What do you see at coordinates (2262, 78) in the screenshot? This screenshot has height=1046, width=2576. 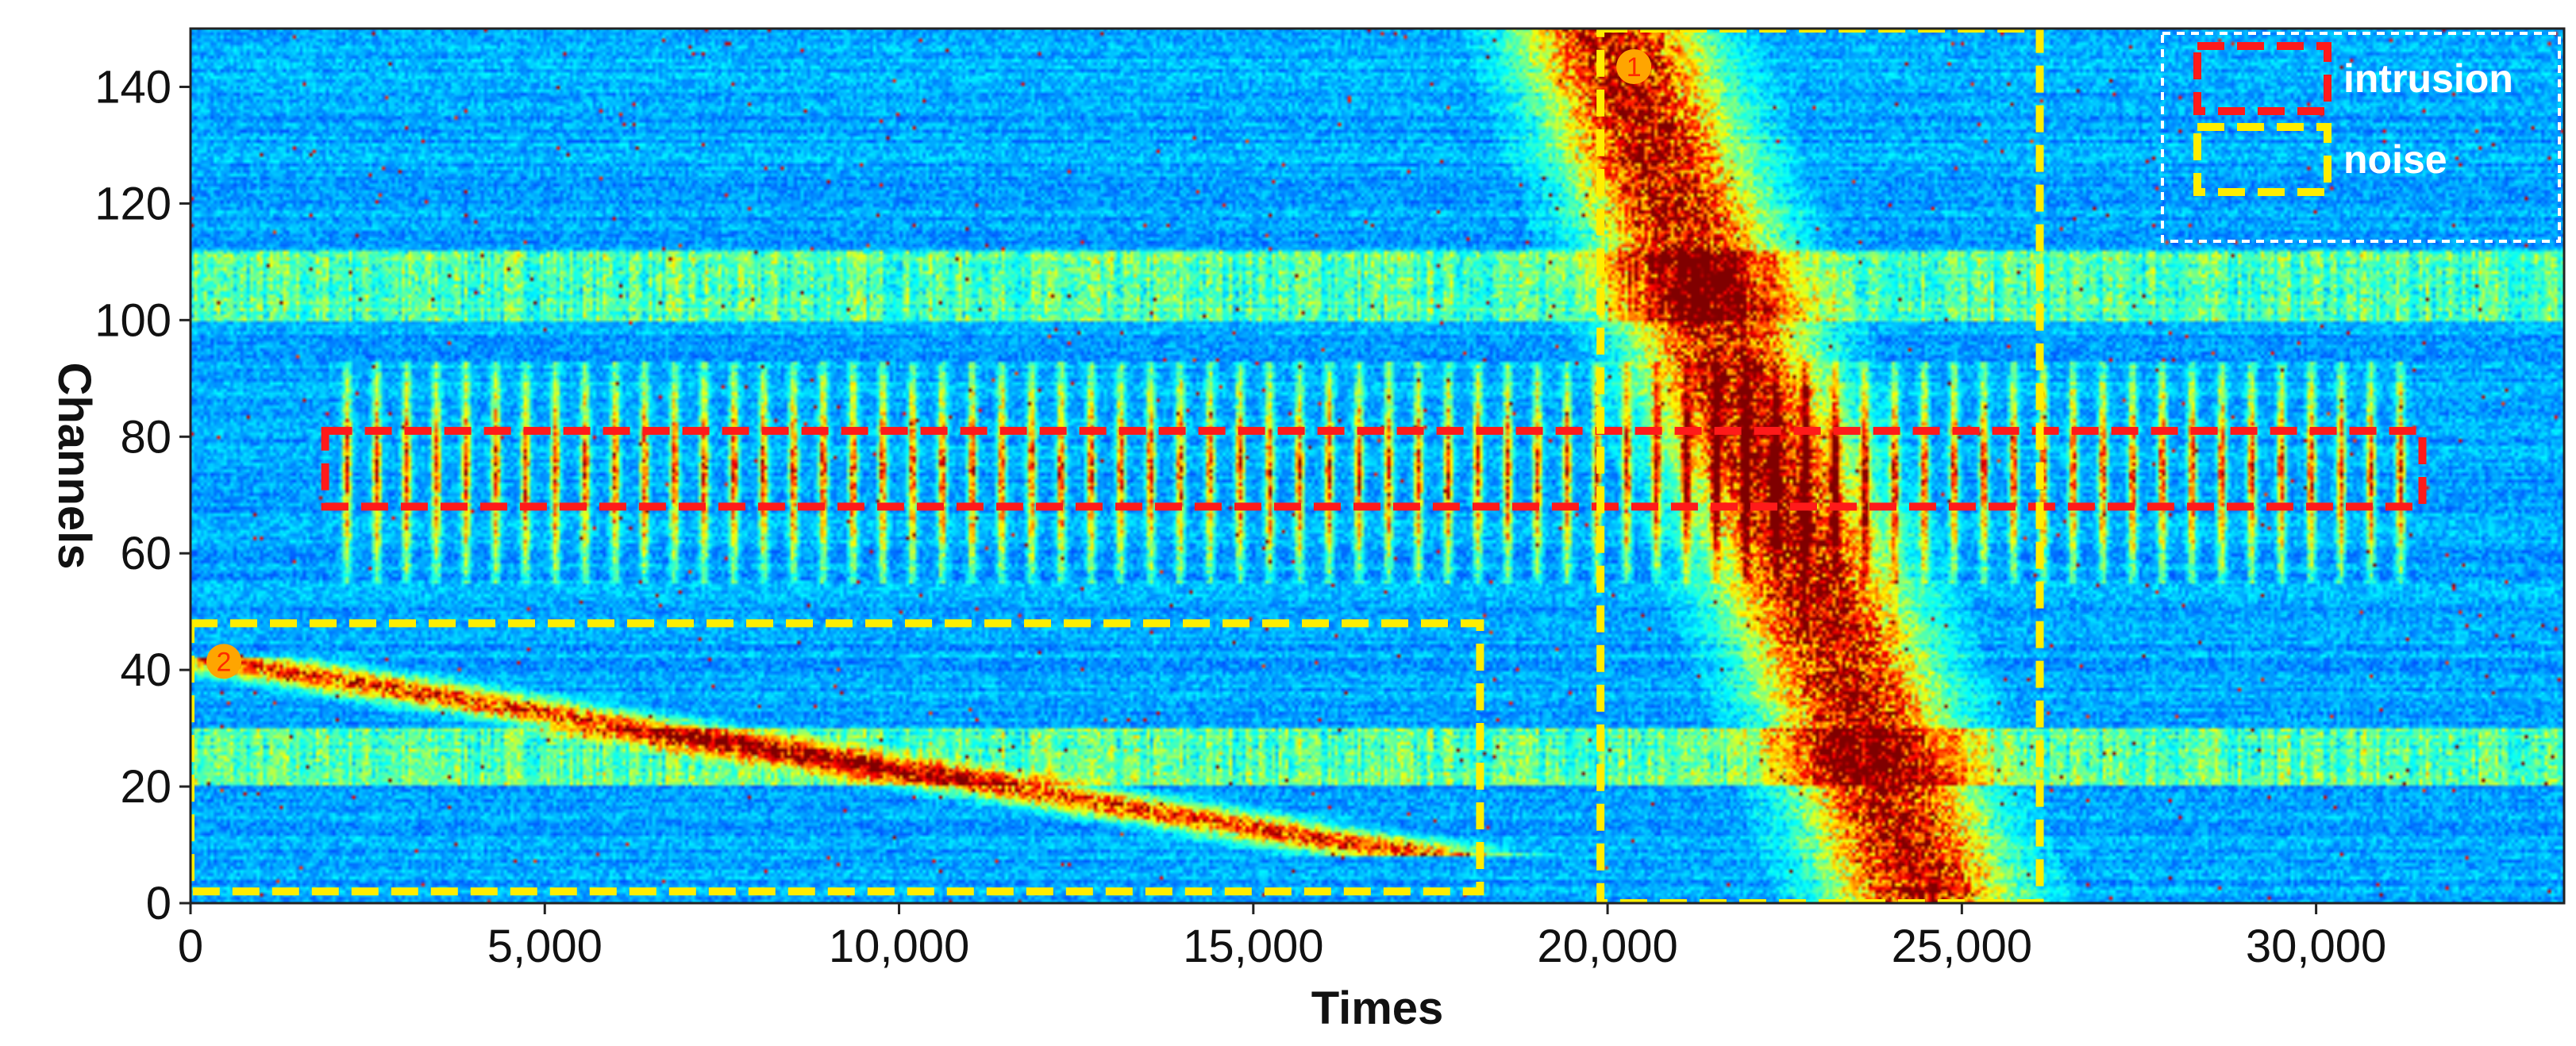 I see `legend-swatch-intrusion` at bounding box center [2262, 78].